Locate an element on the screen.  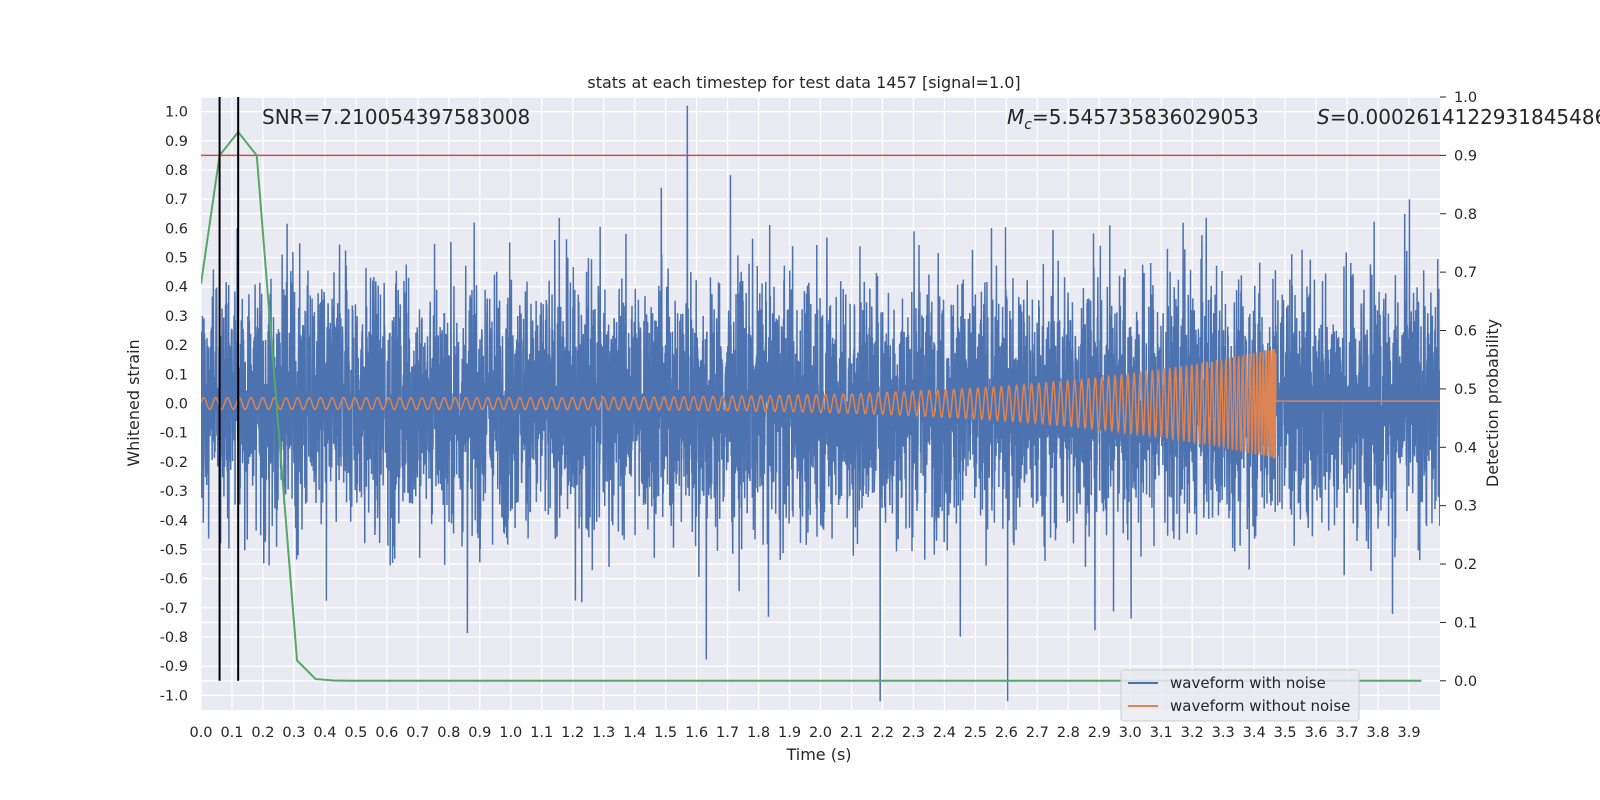
x-tick-label: 1.2 is located at coordinates (572, 733).